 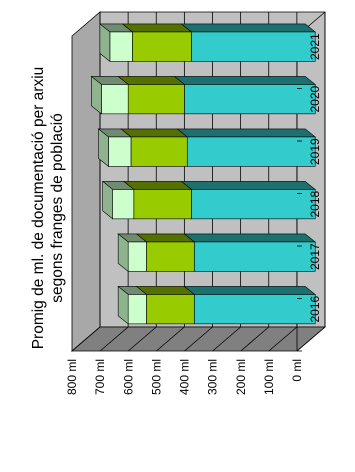 I want to click on category-label: 2019, so click(x=315, y=151).